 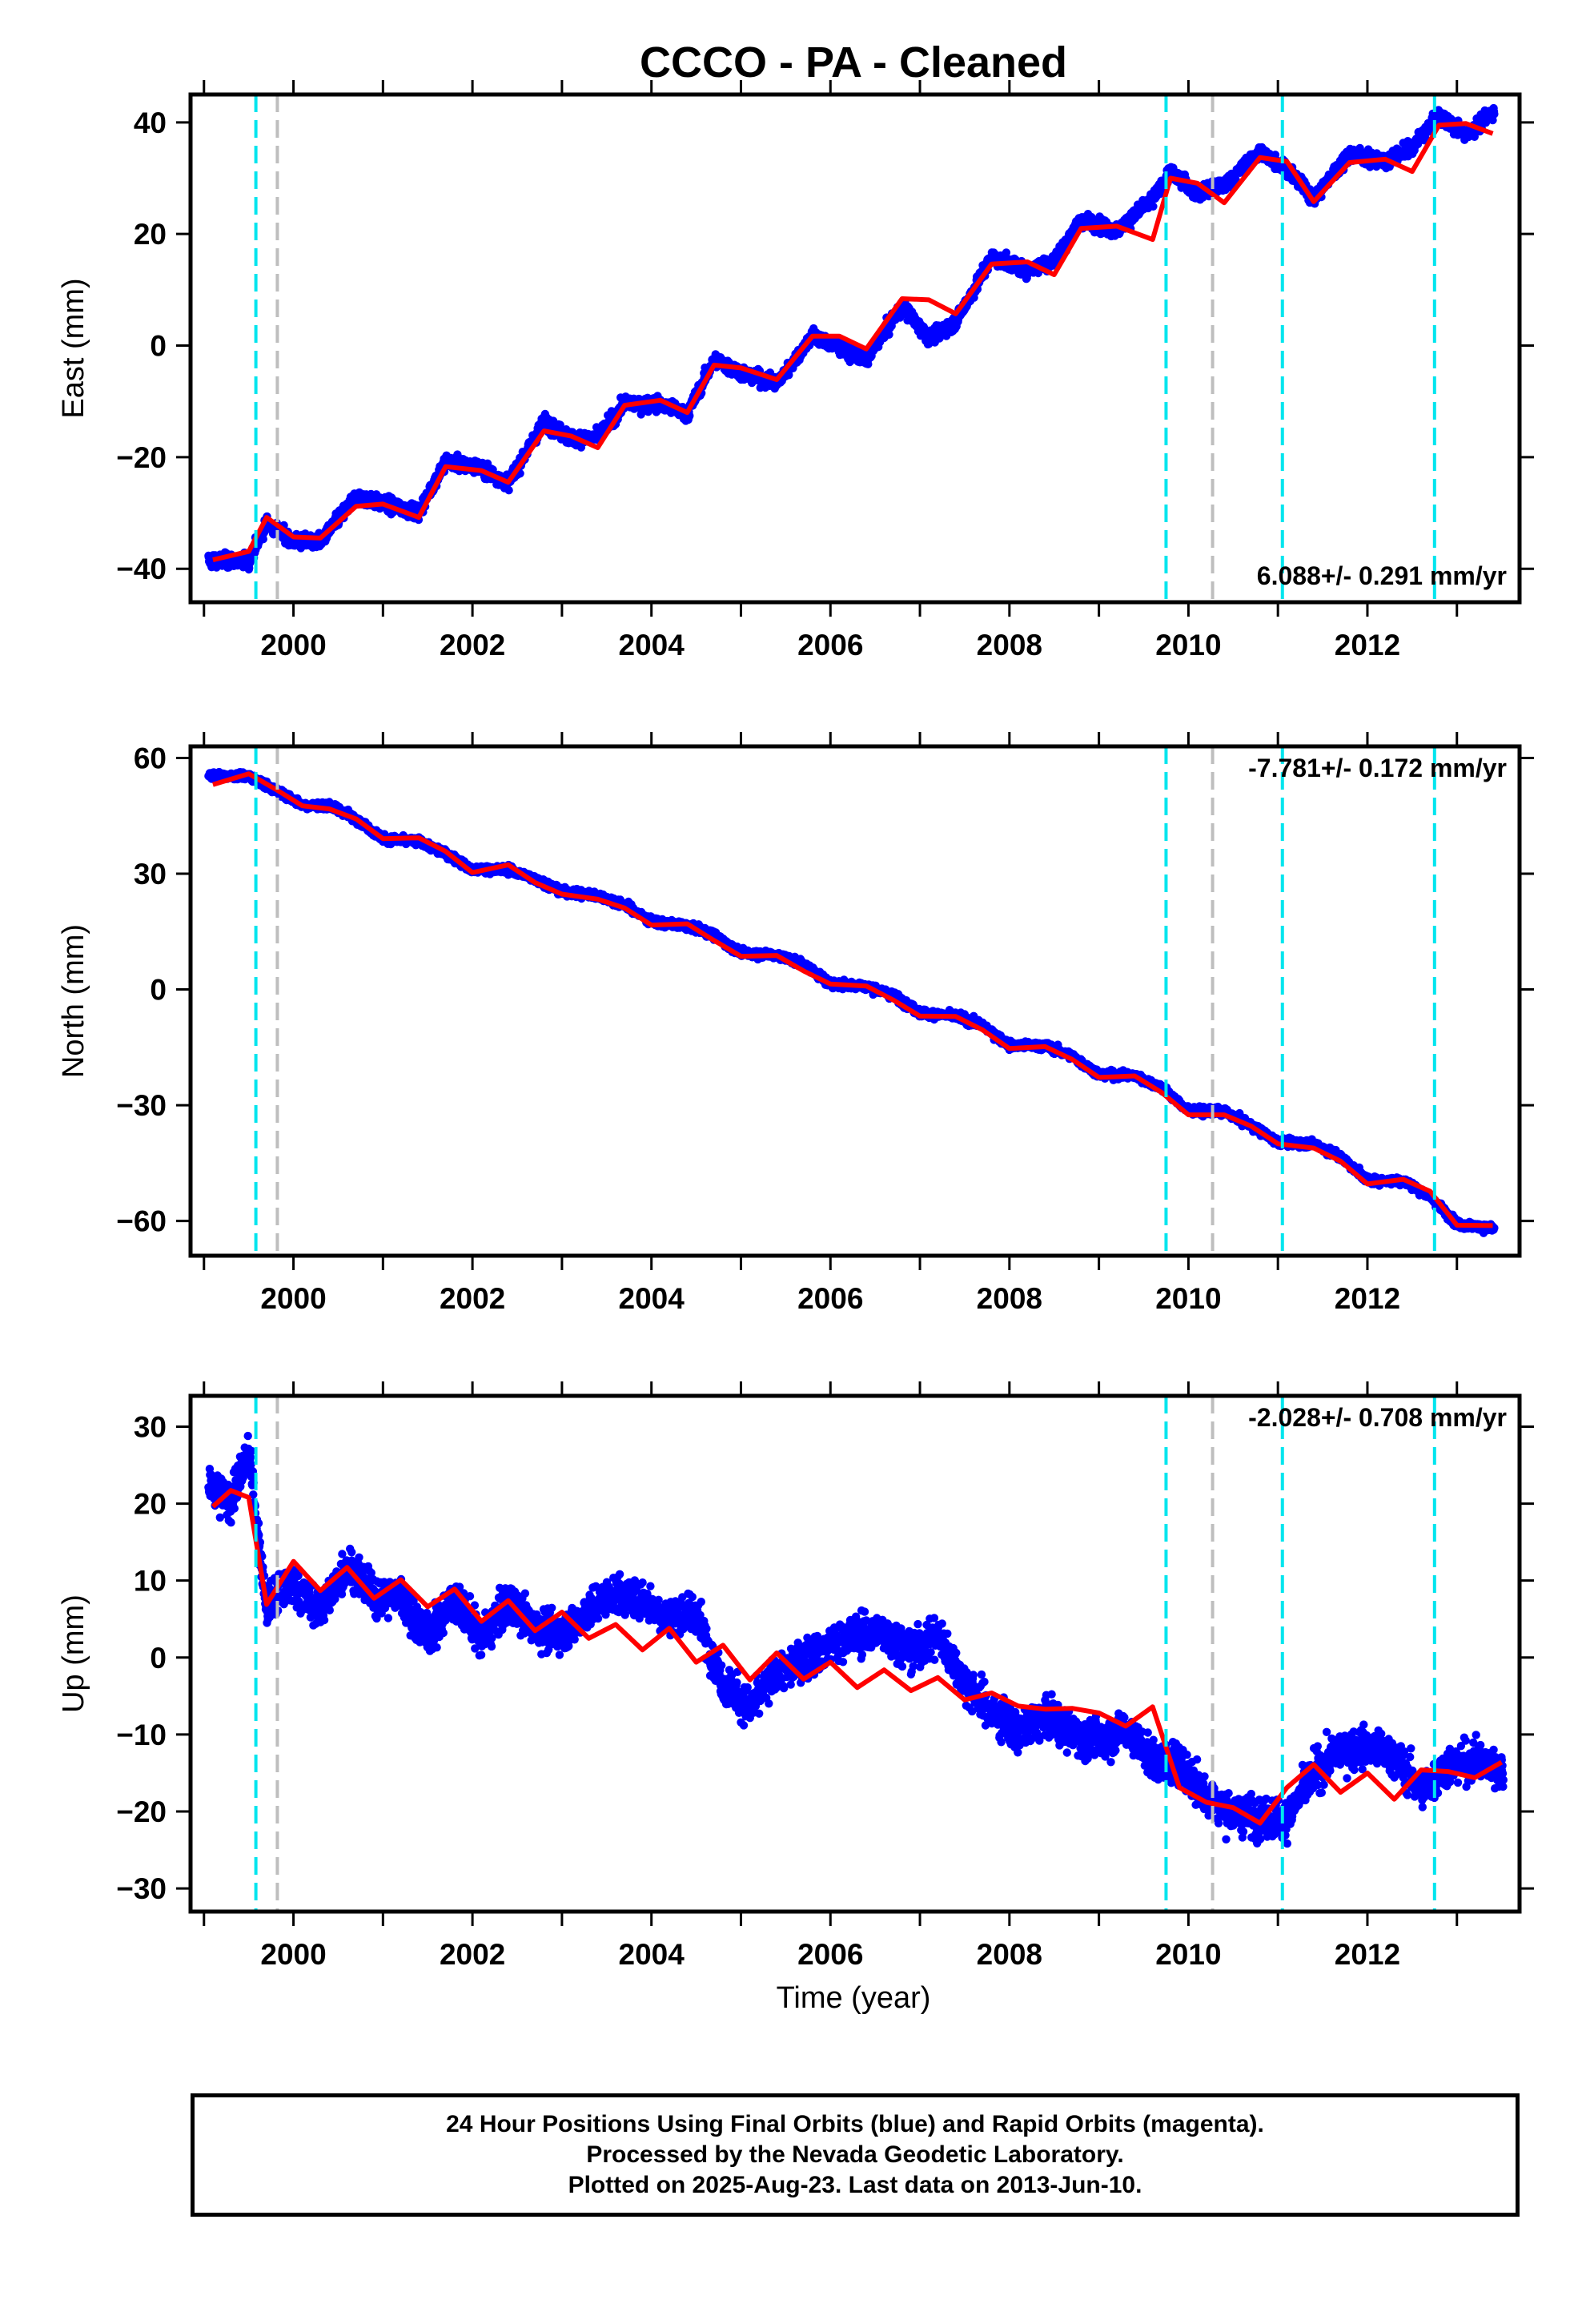 I want to click on east-y-axis-title: East (mm), so click(x=74, y=348).